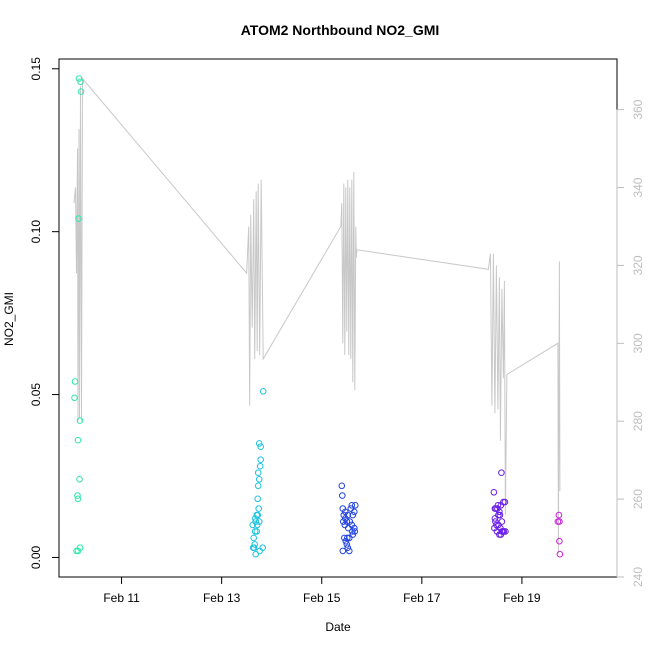 The image size is (650, 650). I want to click on y2-tick-label: 360, so click(638, 109).